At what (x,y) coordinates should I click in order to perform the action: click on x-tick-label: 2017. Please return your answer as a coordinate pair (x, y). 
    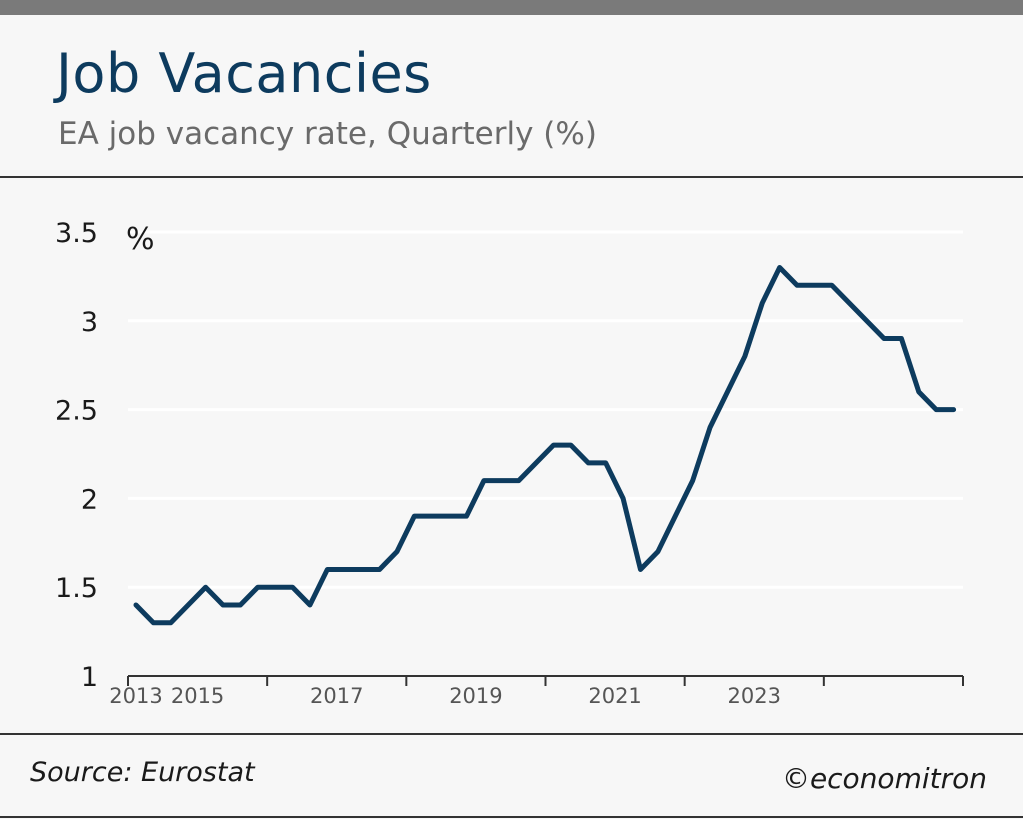
    Looking at the image, I should click on (336, 696).